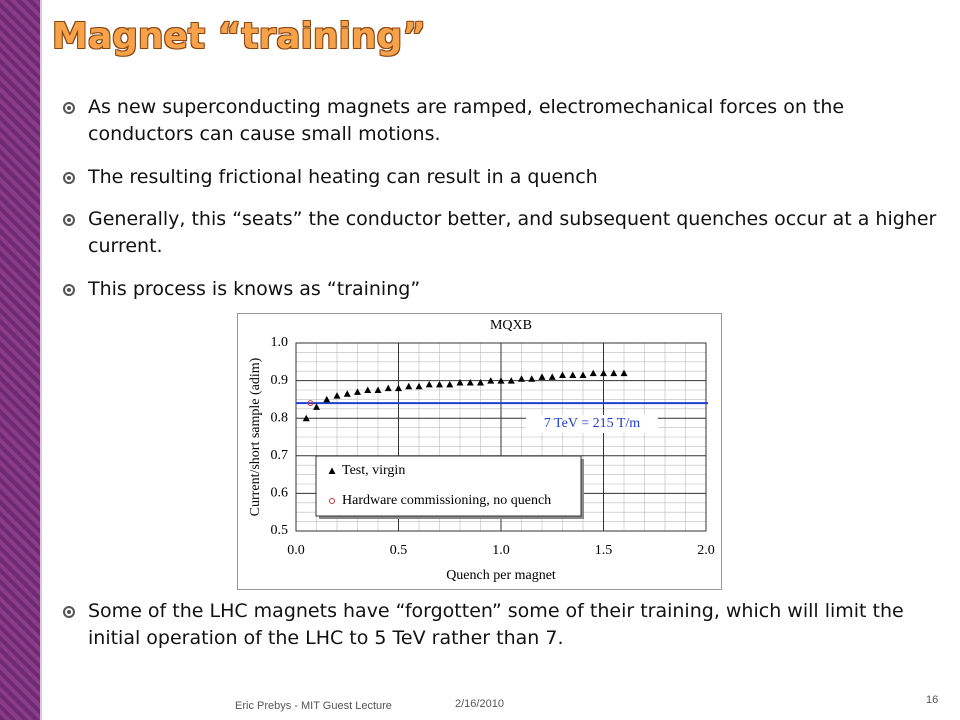 This screenshot has height=720, width=960. I want to click on y-tick-label: 1.0, so click(280, 342).